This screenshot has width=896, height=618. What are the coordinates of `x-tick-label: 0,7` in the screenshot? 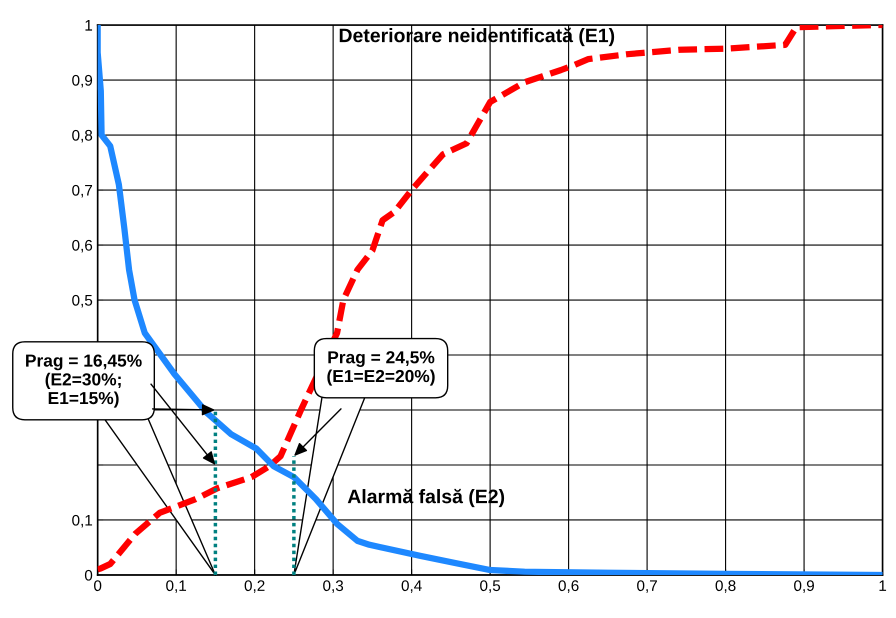 It's located at (647, 586).